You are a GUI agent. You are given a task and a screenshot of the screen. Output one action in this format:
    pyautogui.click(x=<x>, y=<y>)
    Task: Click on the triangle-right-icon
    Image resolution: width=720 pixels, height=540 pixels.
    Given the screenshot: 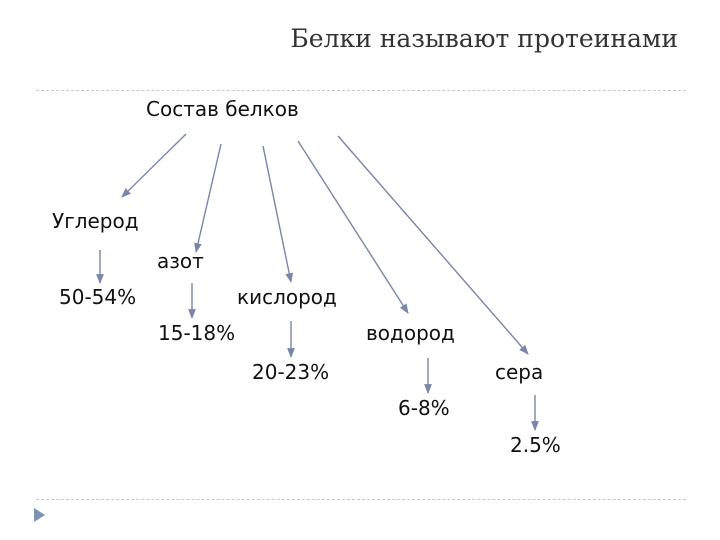 What is the action you would take?
    pyautogui.click(x=39, y=515)
    